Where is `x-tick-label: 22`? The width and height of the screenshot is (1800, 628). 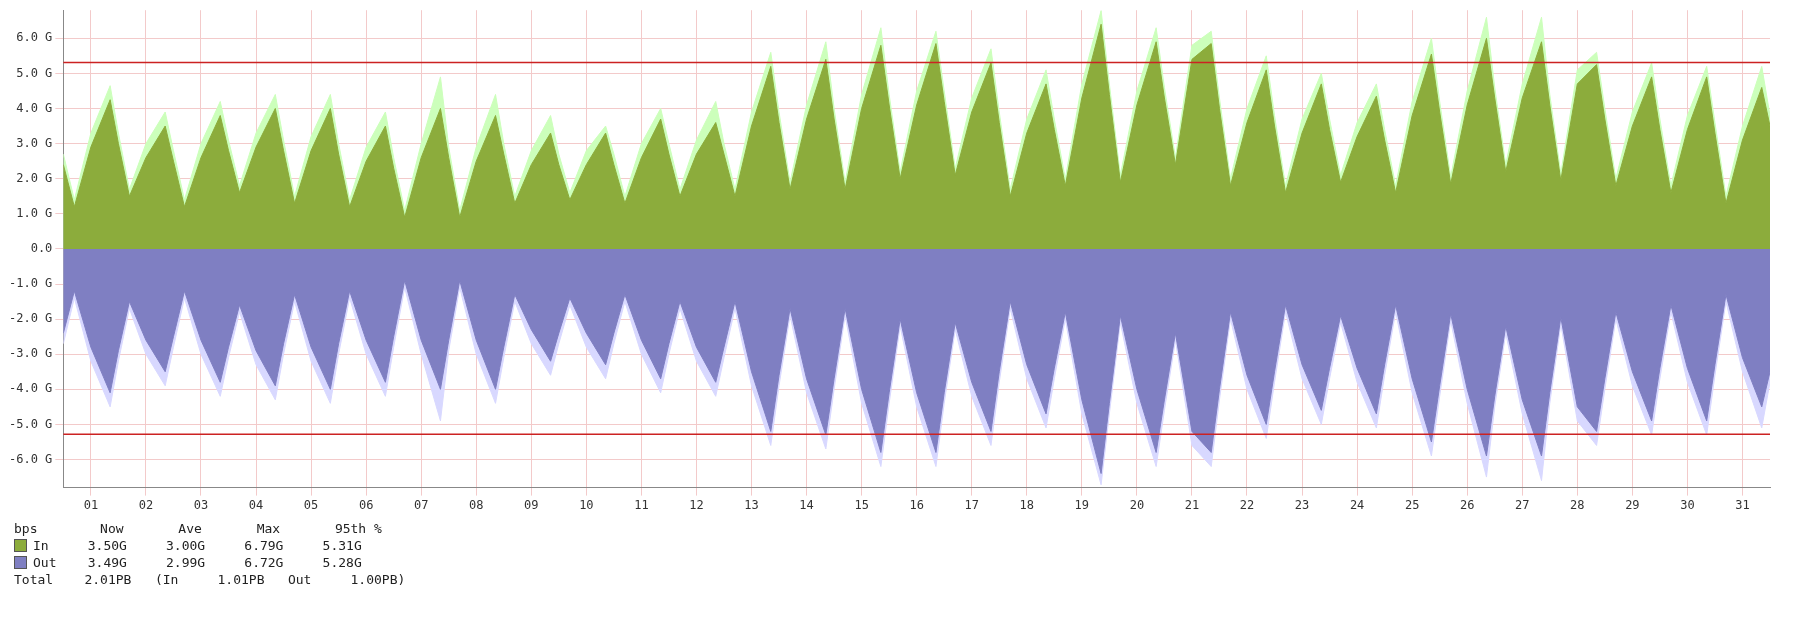 x-tick-label: 22 is located at coordinates (1247, 504).